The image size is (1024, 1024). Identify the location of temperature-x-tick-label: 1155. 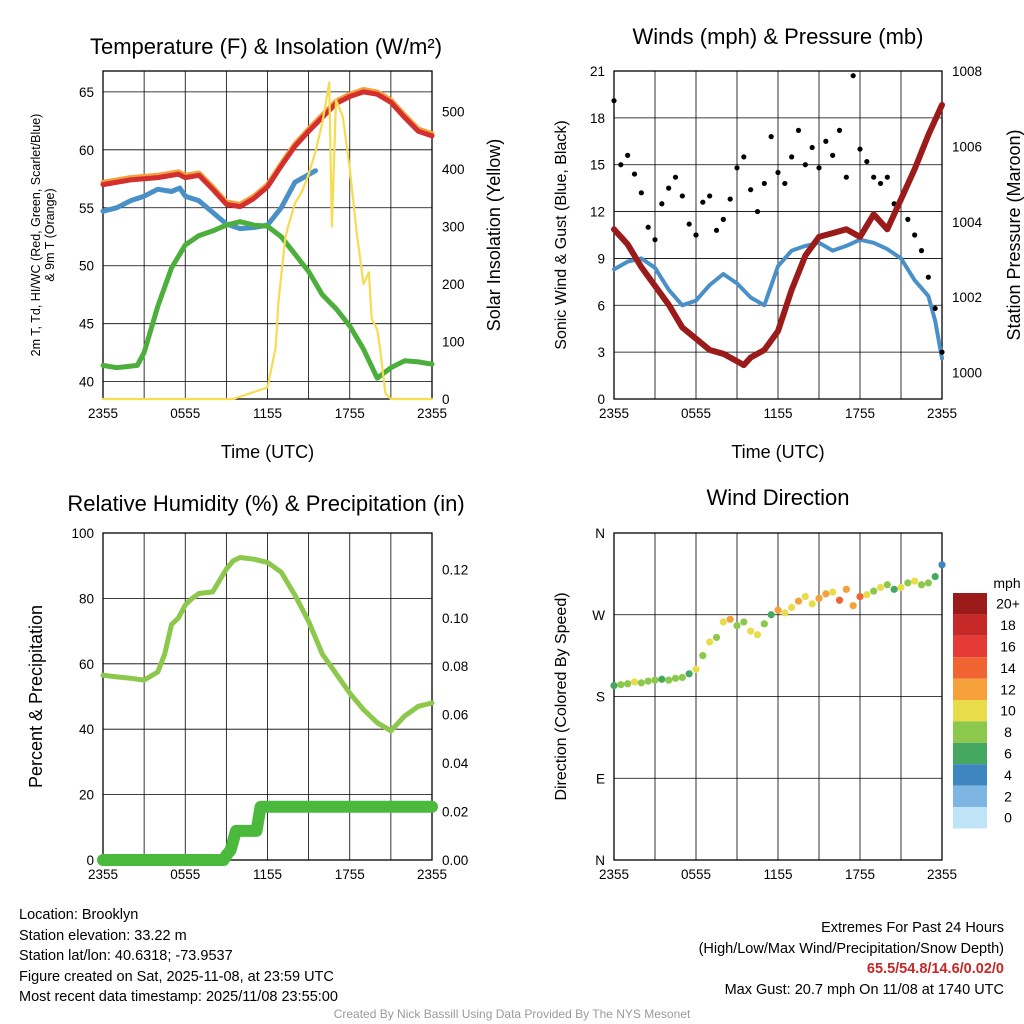
(267, 413).